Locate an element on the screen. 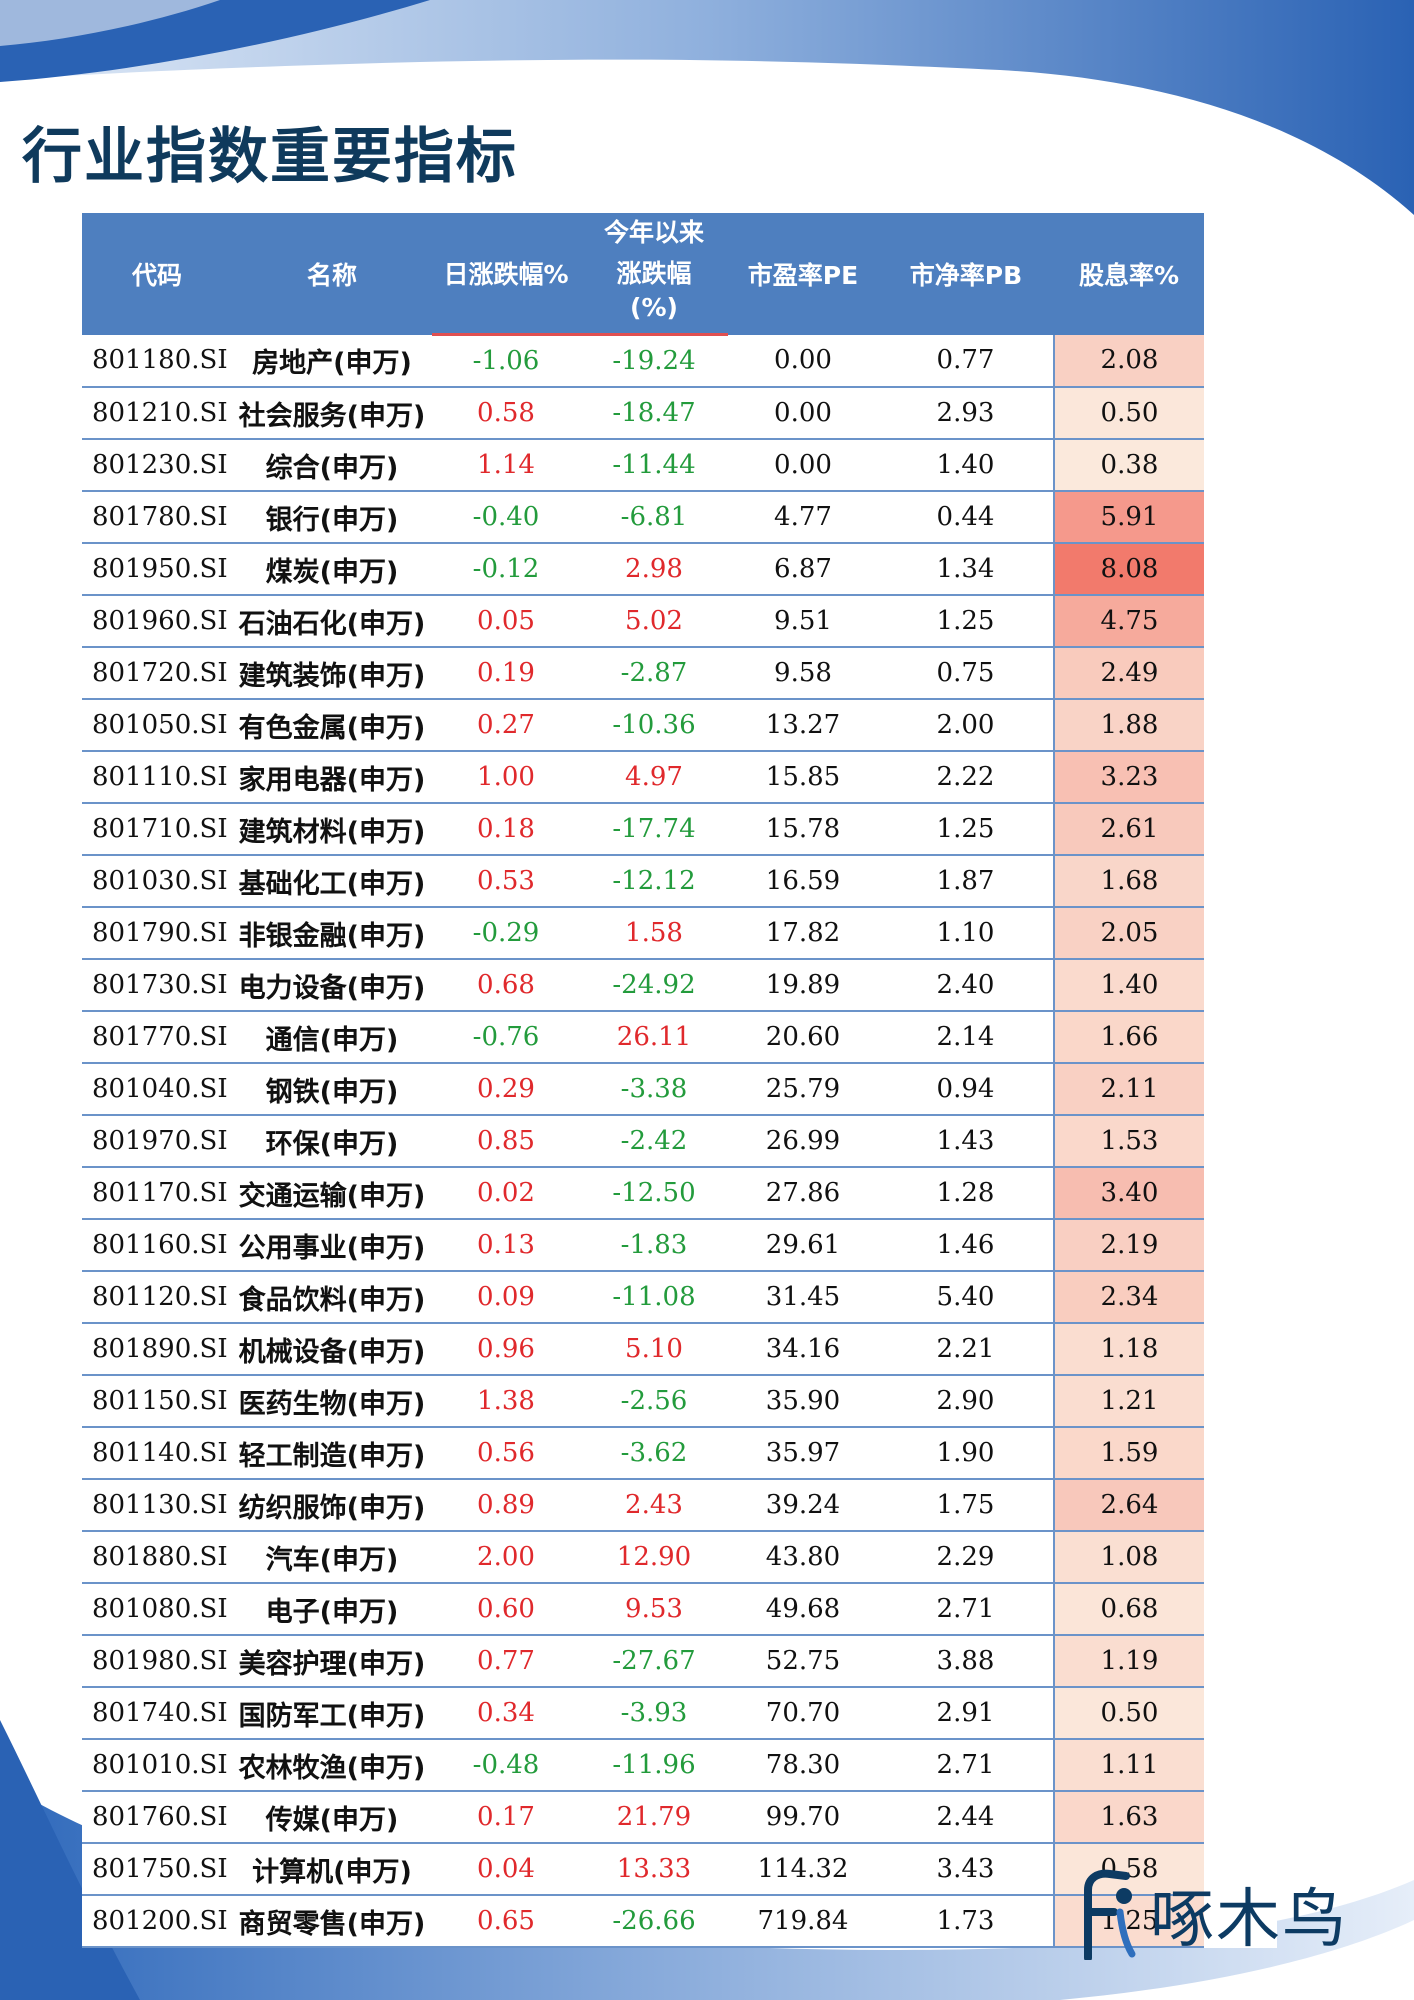 Image resolution: width=1414 pixels, height=2000 pixels. table-row: 801040.SI 钢铁(申万) 0.29 -3.38 25.79 0.94 2.11 is located at coordinates (679, 1089).